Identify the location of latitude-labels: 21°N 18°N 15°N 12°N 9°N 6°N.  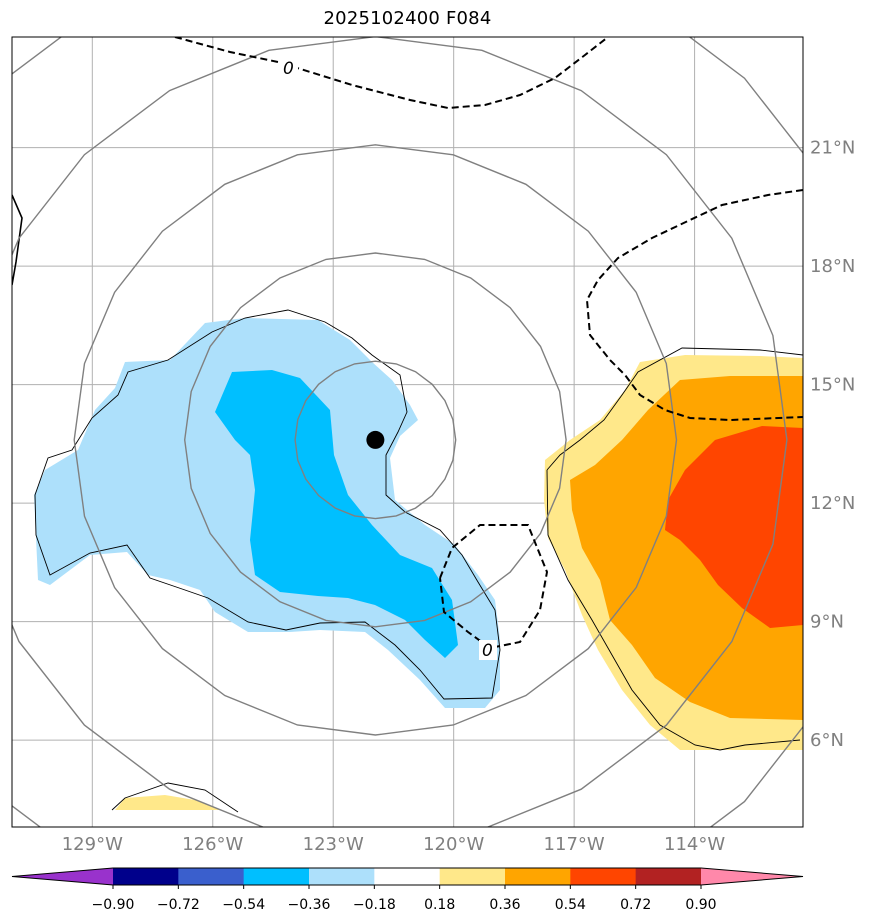
(832, 444).